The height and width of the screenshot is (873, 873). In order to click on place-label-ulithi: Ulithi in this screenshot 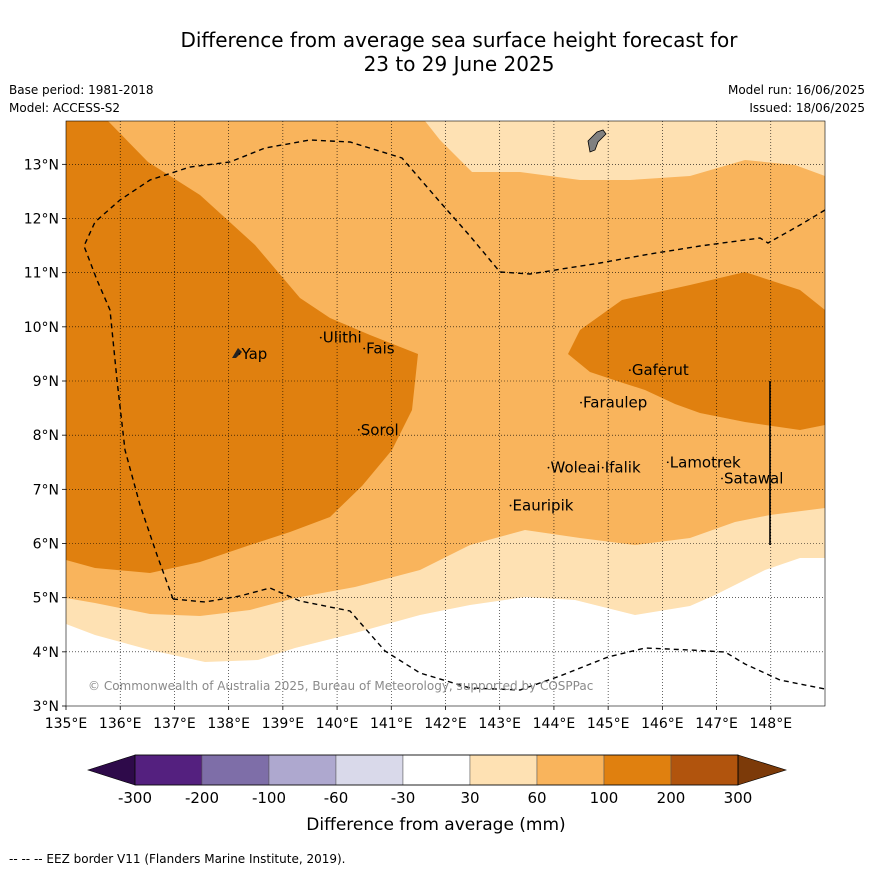, I will do `click(342, 338)`.